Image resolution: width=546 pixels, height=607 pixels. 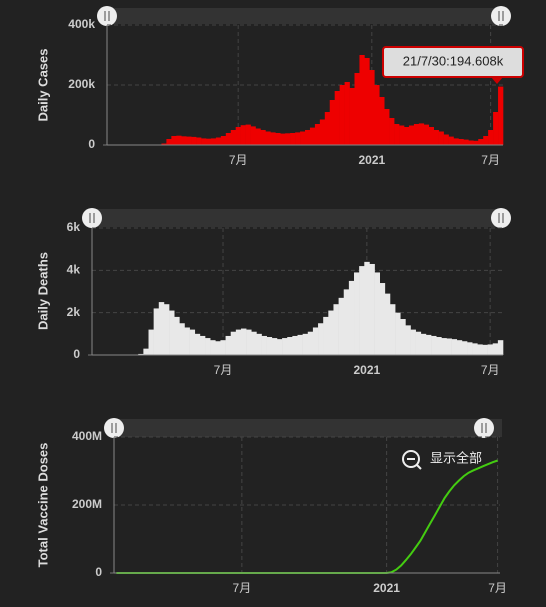 I want to click on y-tick-label: 4k, so click(x=74, y=270).